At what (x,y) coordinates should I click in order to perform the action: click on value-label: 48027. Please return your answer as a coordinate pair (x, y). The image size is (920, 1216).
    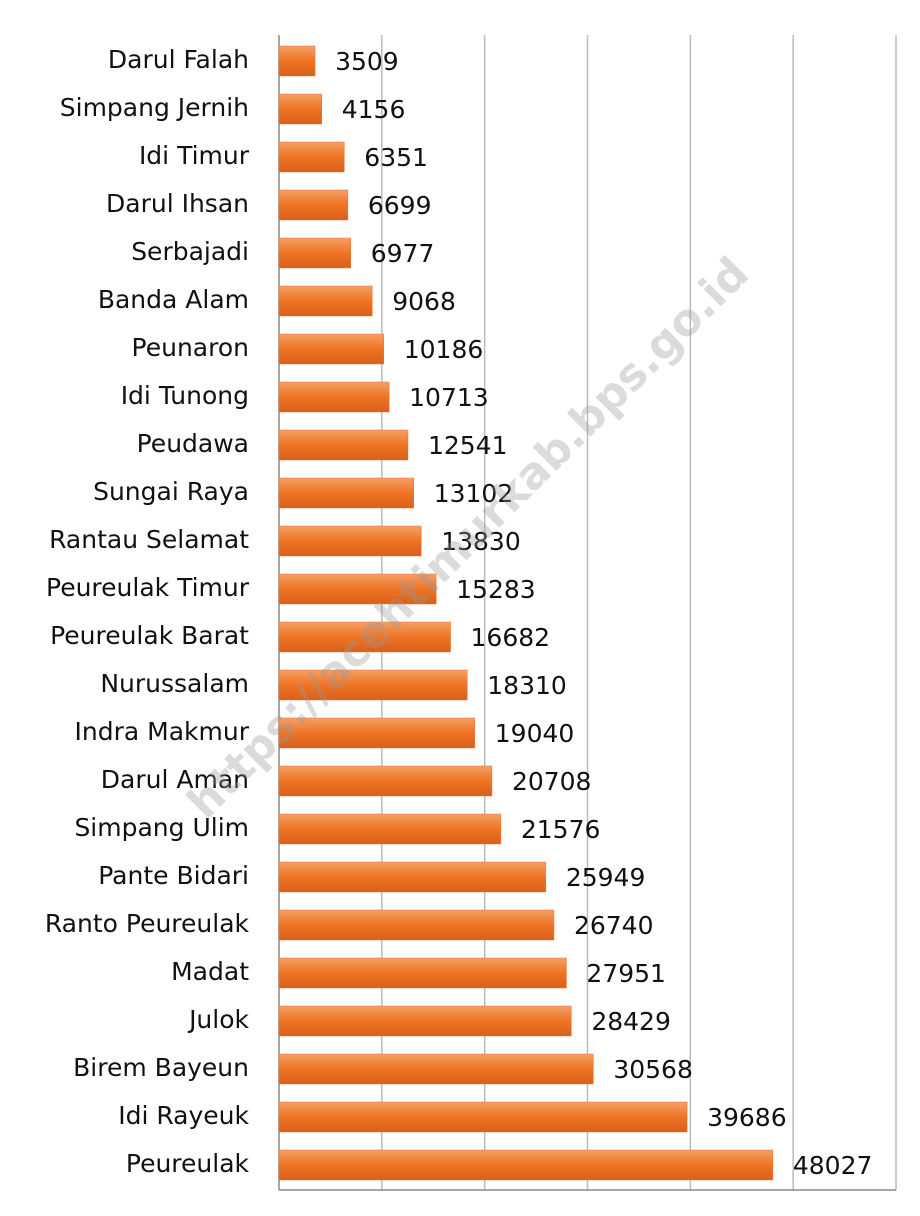
    Looking at the image, I should click on (833, 1165).